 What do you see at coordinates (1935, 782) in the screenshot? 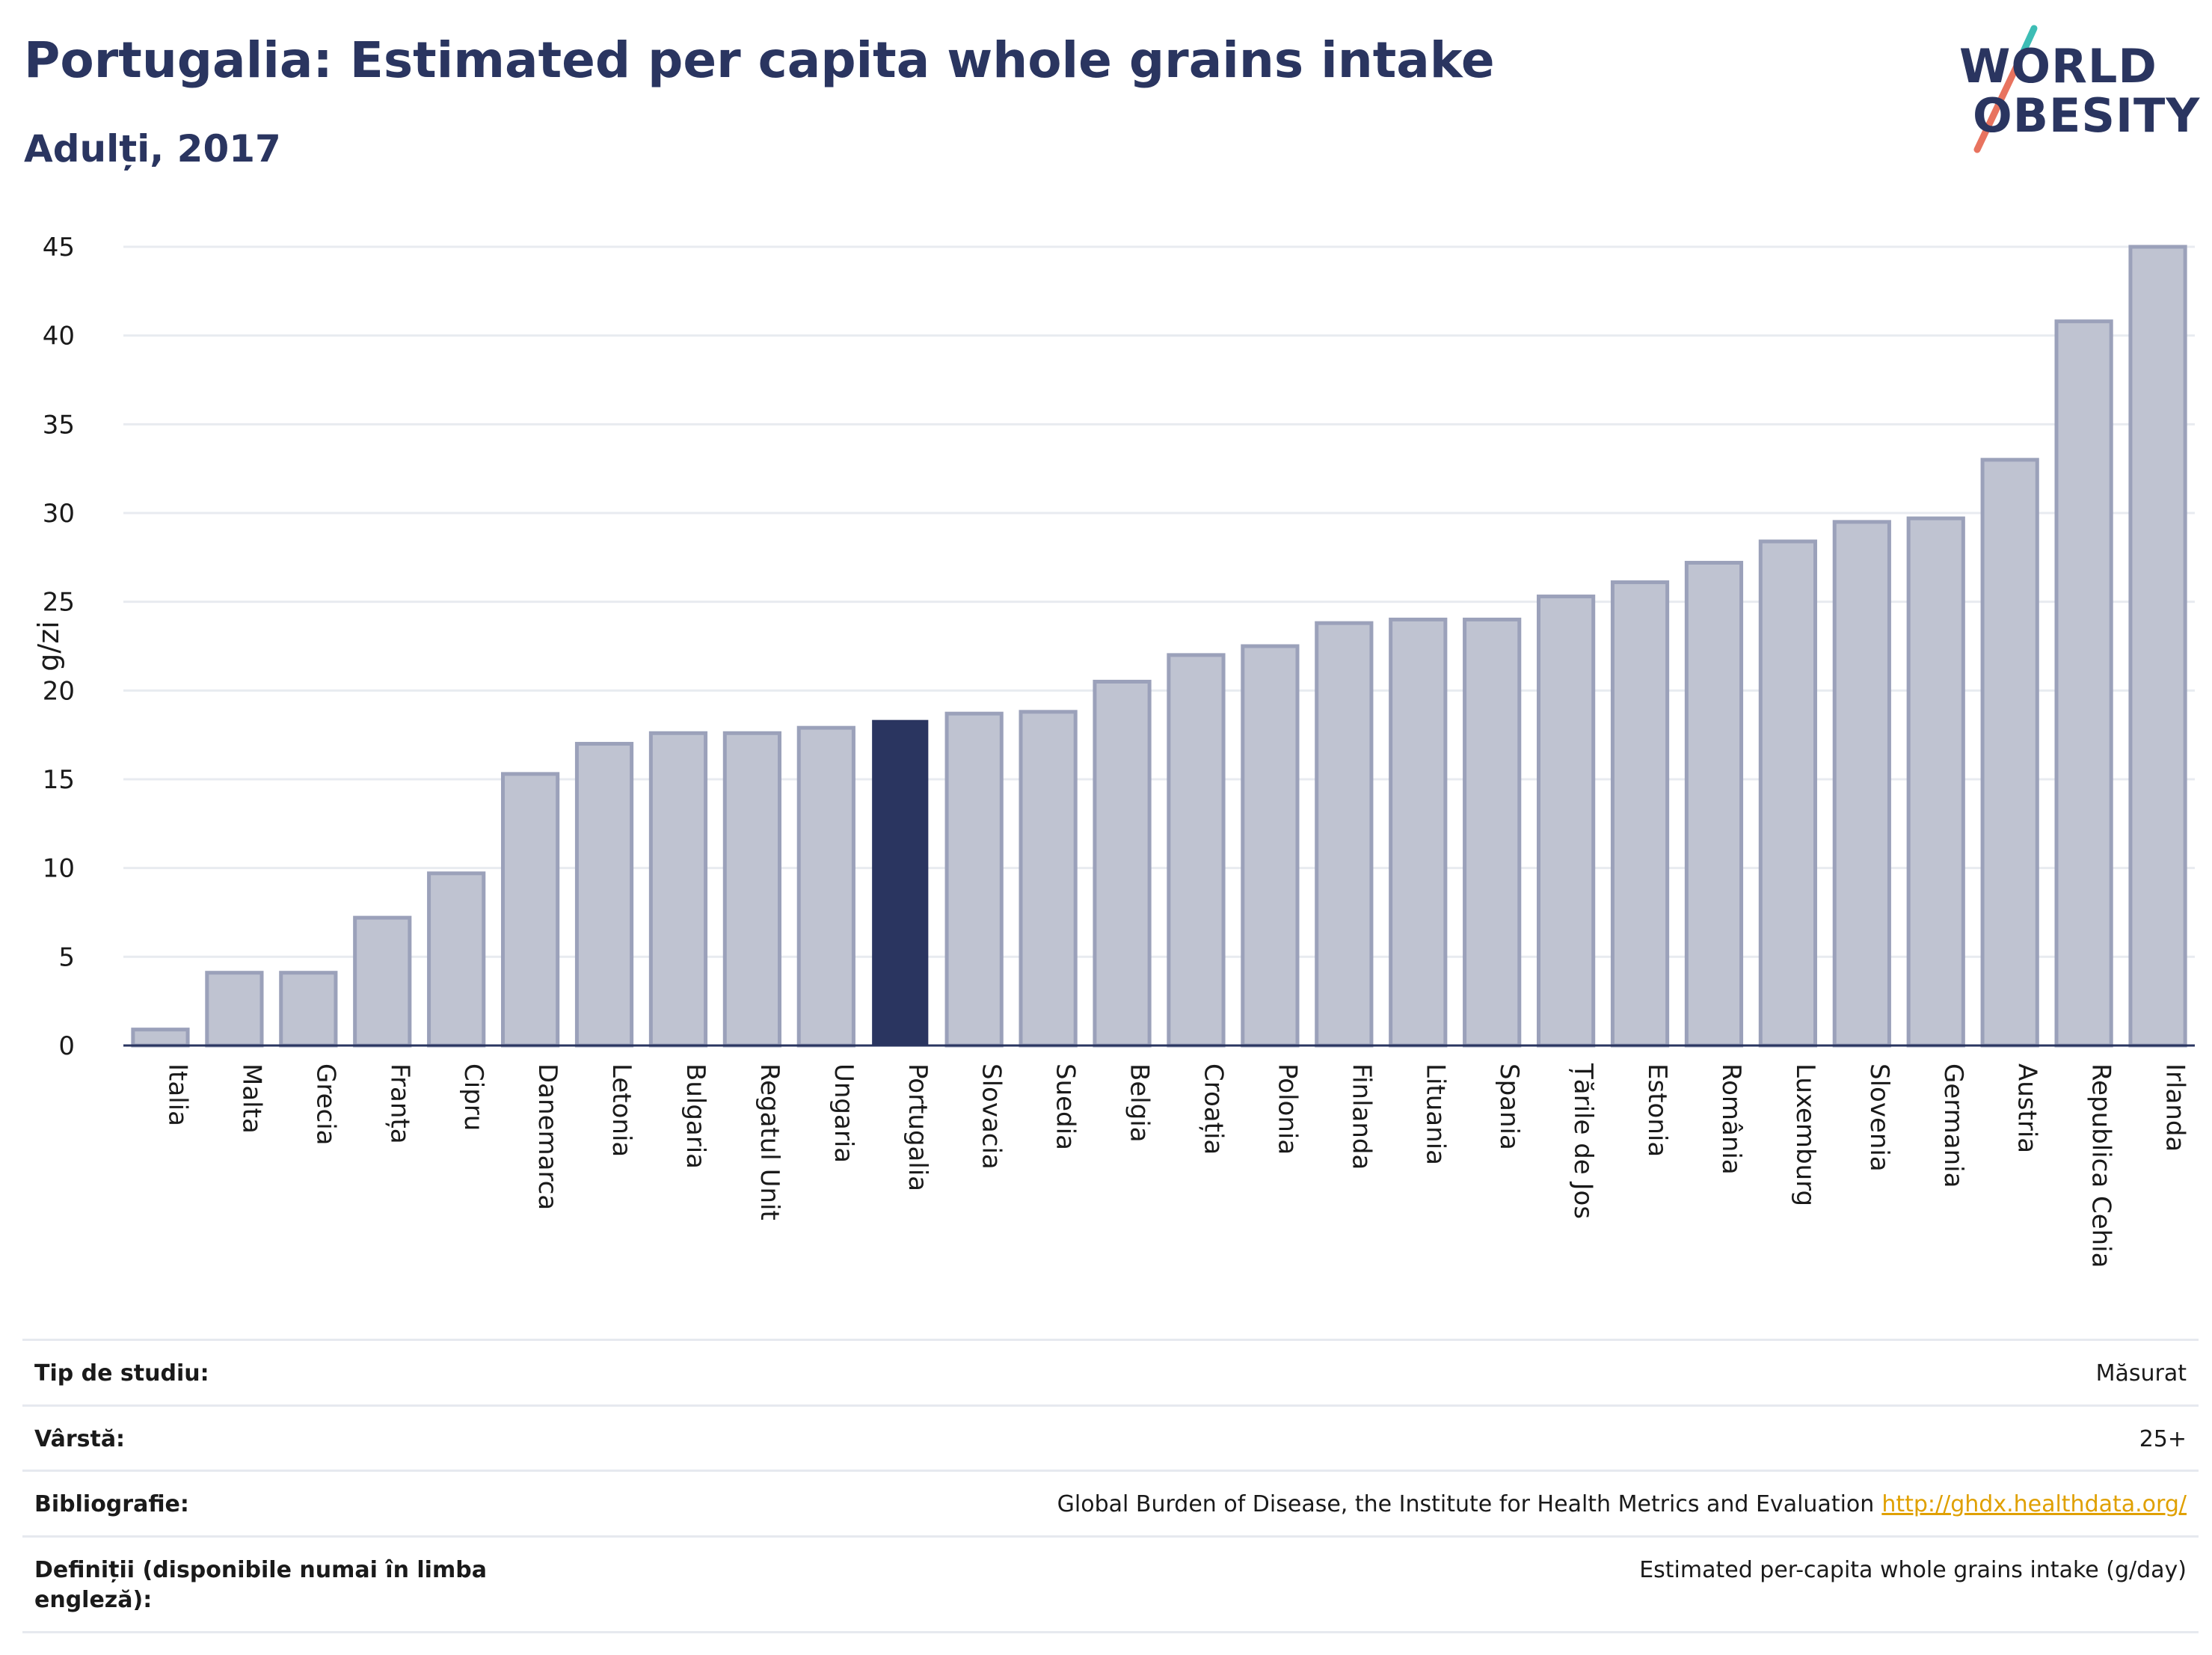
I see `bar-germania` at bounding box center [1935, 782].